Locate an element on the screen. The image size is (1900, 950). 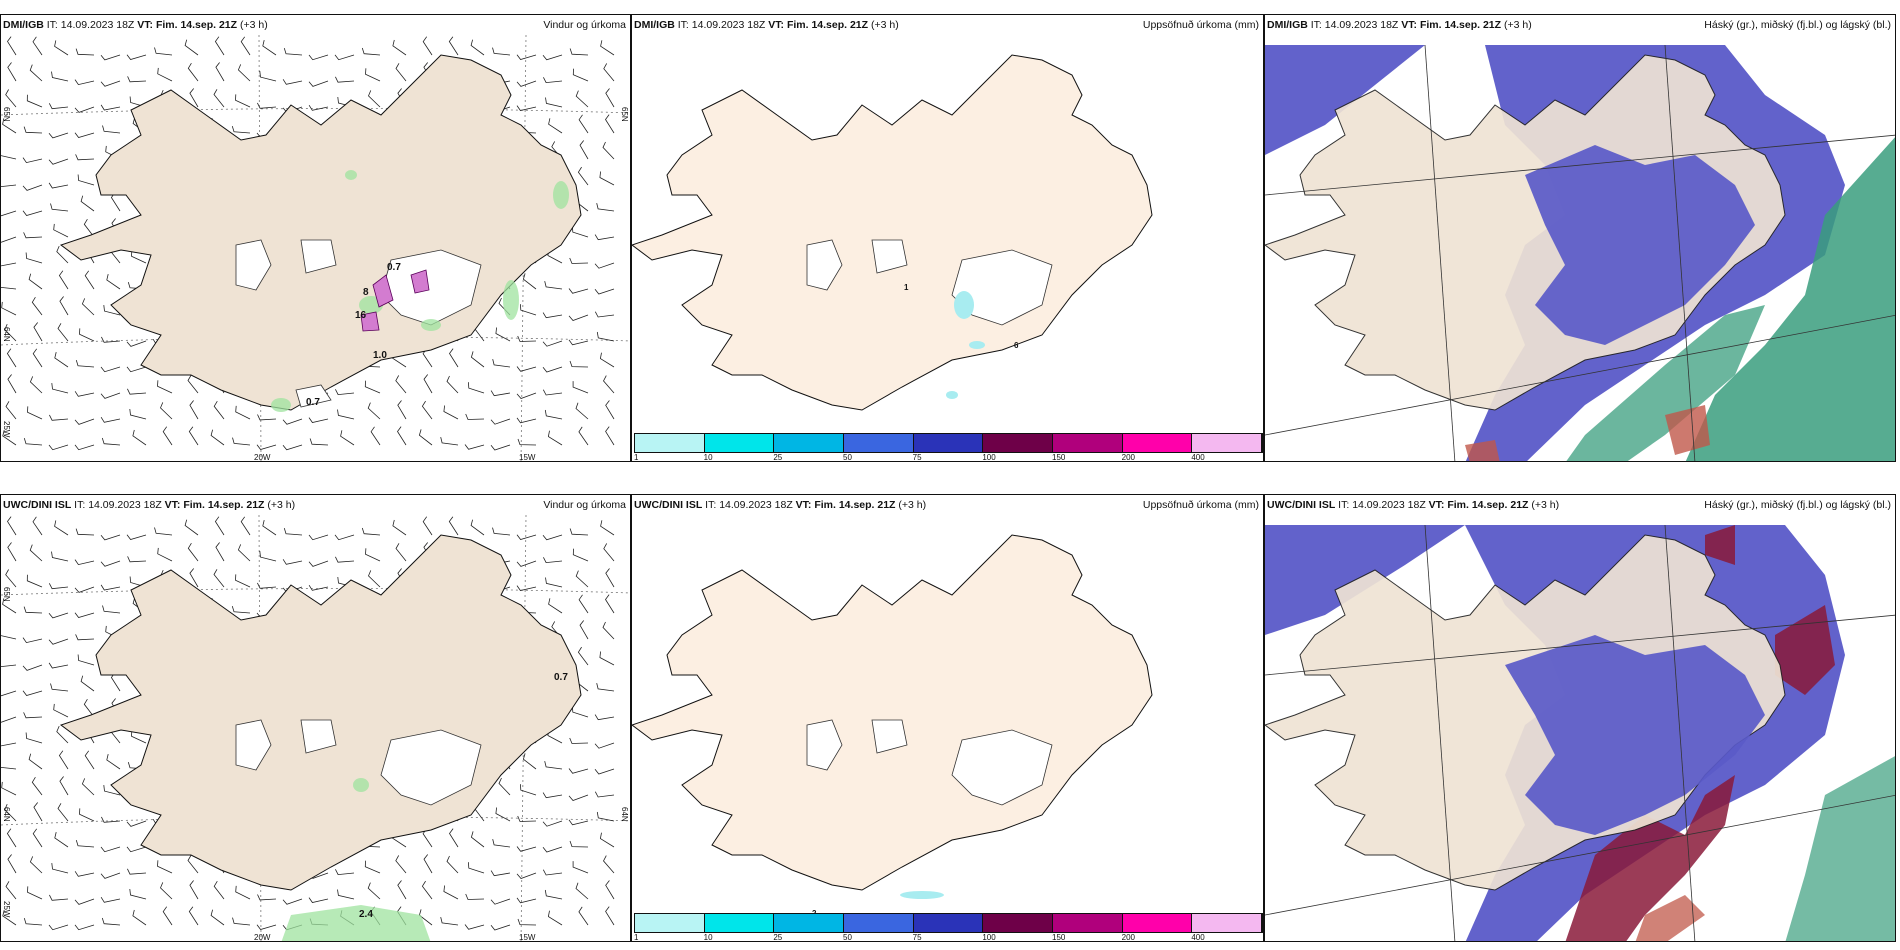
colorbar-tick: 200 is located at coordinates (1128, 937).